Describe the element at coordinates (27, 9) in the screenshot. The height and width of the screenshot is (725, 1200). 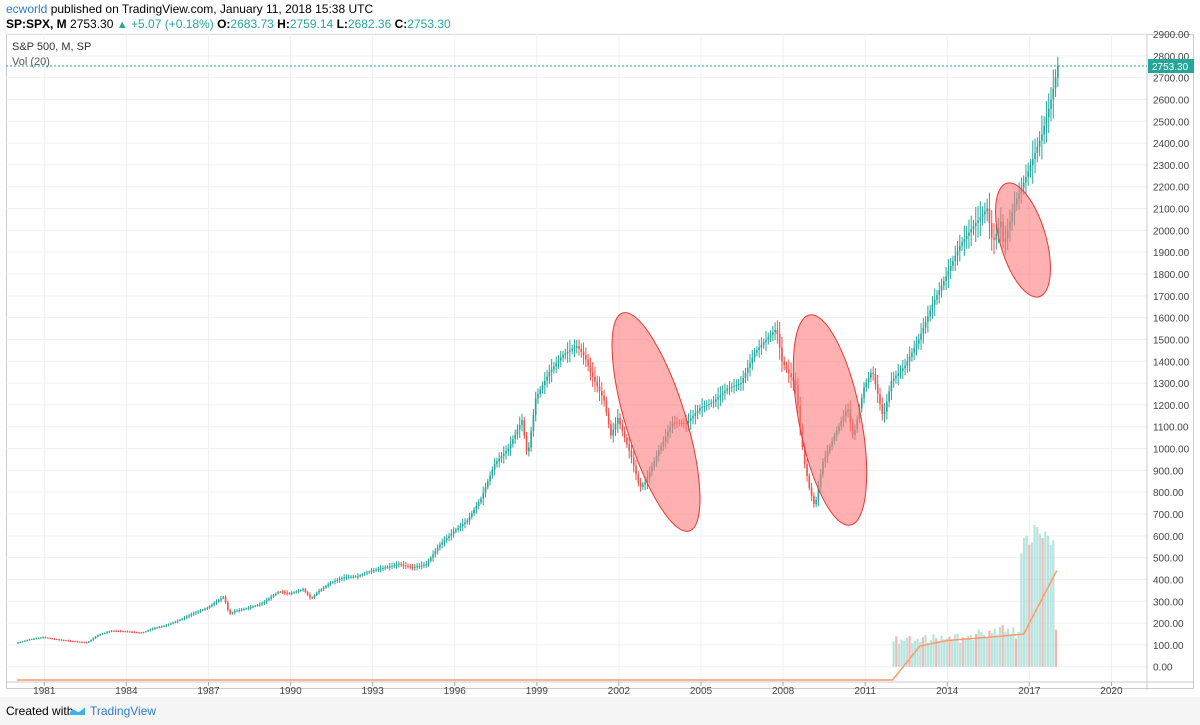
I see `author-link: ecworld` at that location.